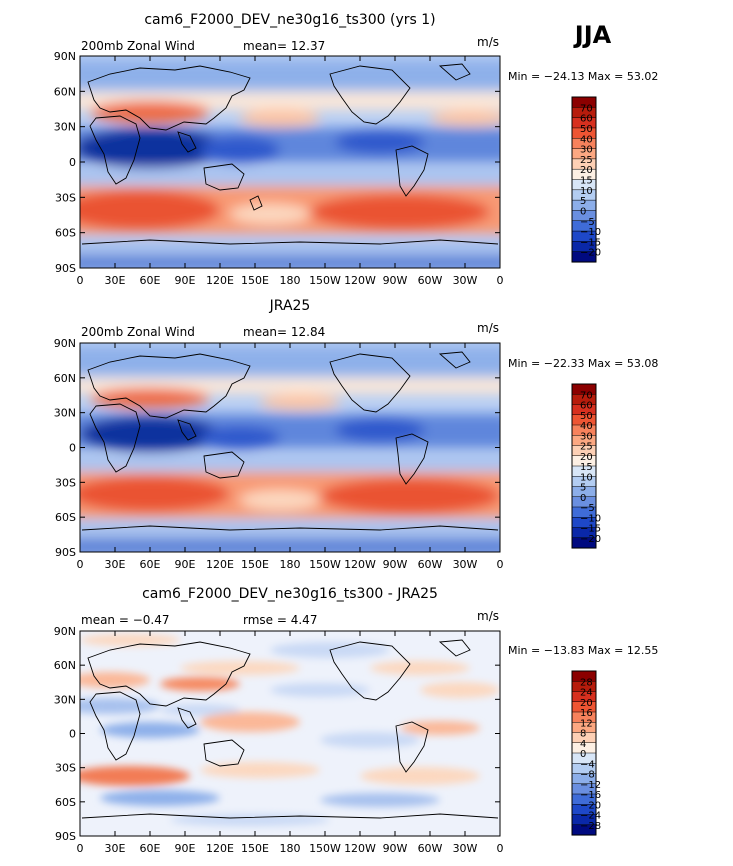 This screenshot has height=866, width=733. I want to click on panel-title: cam6_F2000_DEV_ne30g16_ts300 (yrs 1), so click(289, 20).